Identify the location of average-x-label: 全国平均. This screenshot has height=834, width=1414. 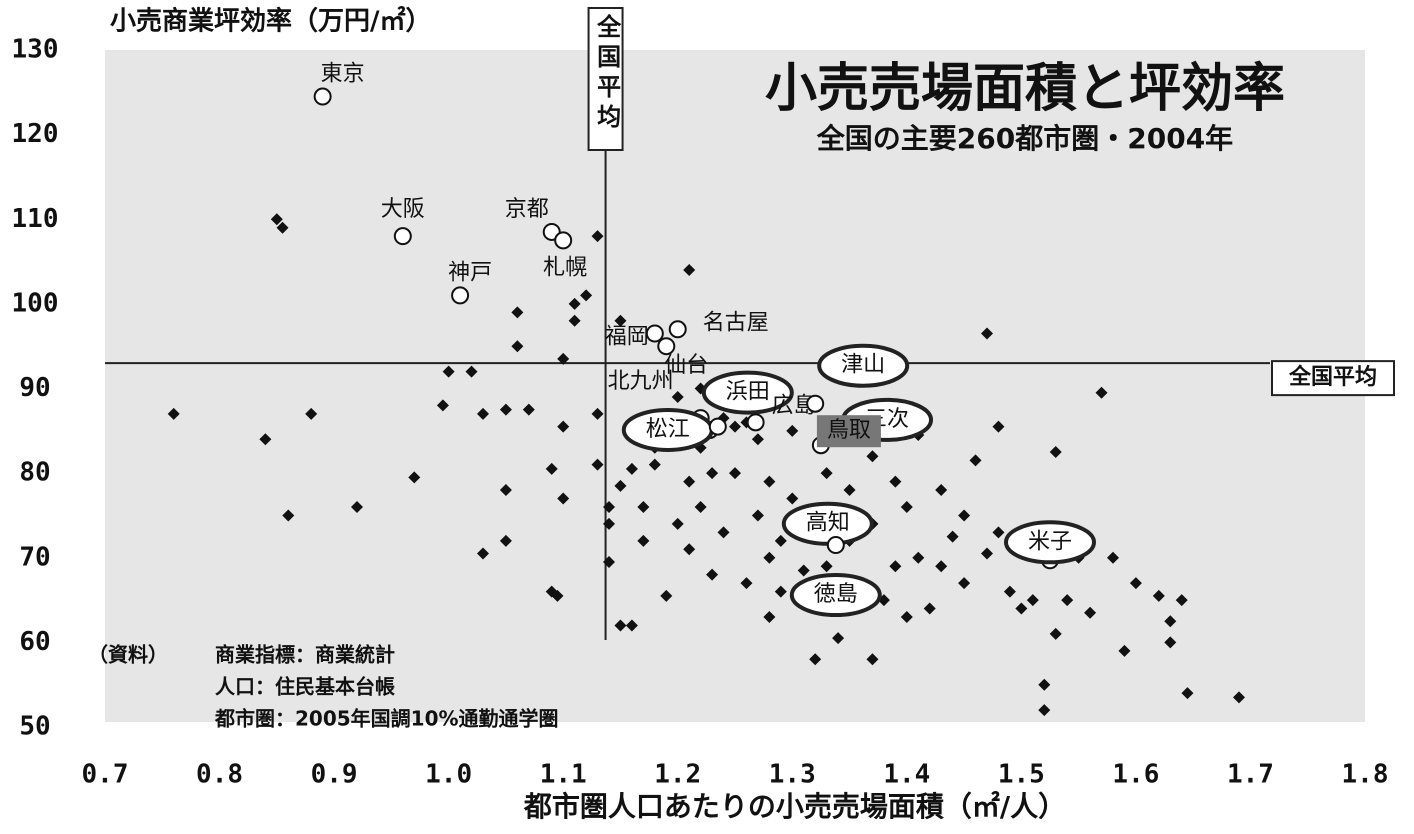
(607, 73).